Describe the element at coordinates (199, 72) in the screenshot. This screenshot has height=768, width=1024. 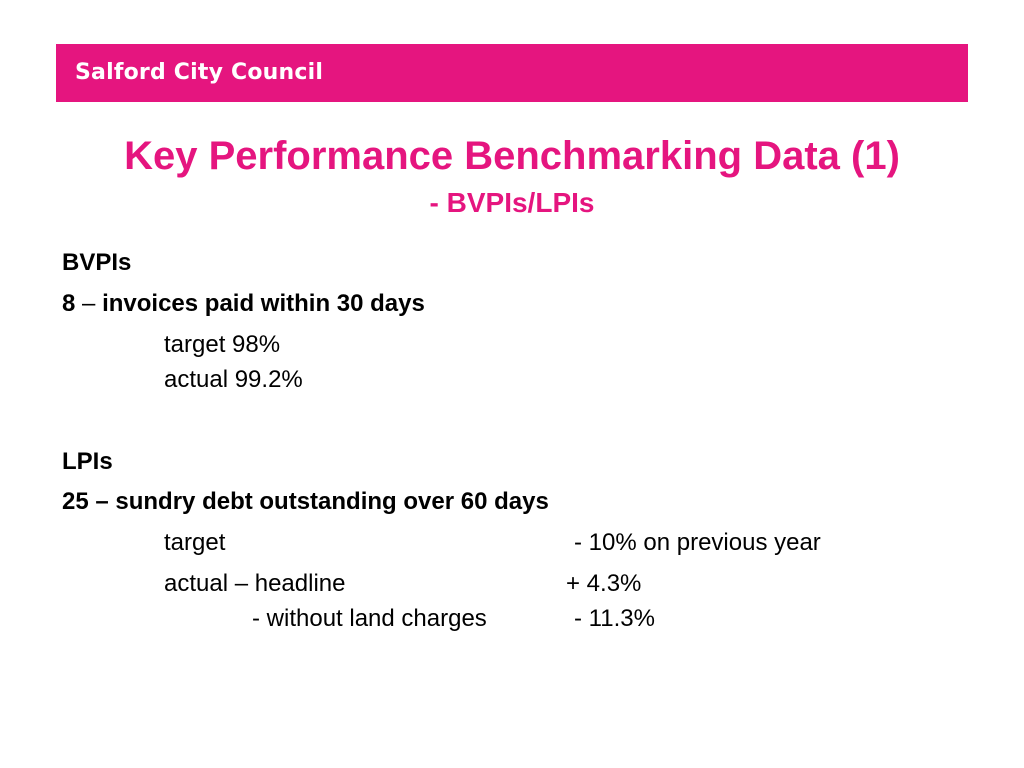
I see `council-logo-text: Salford City Council` at that location.